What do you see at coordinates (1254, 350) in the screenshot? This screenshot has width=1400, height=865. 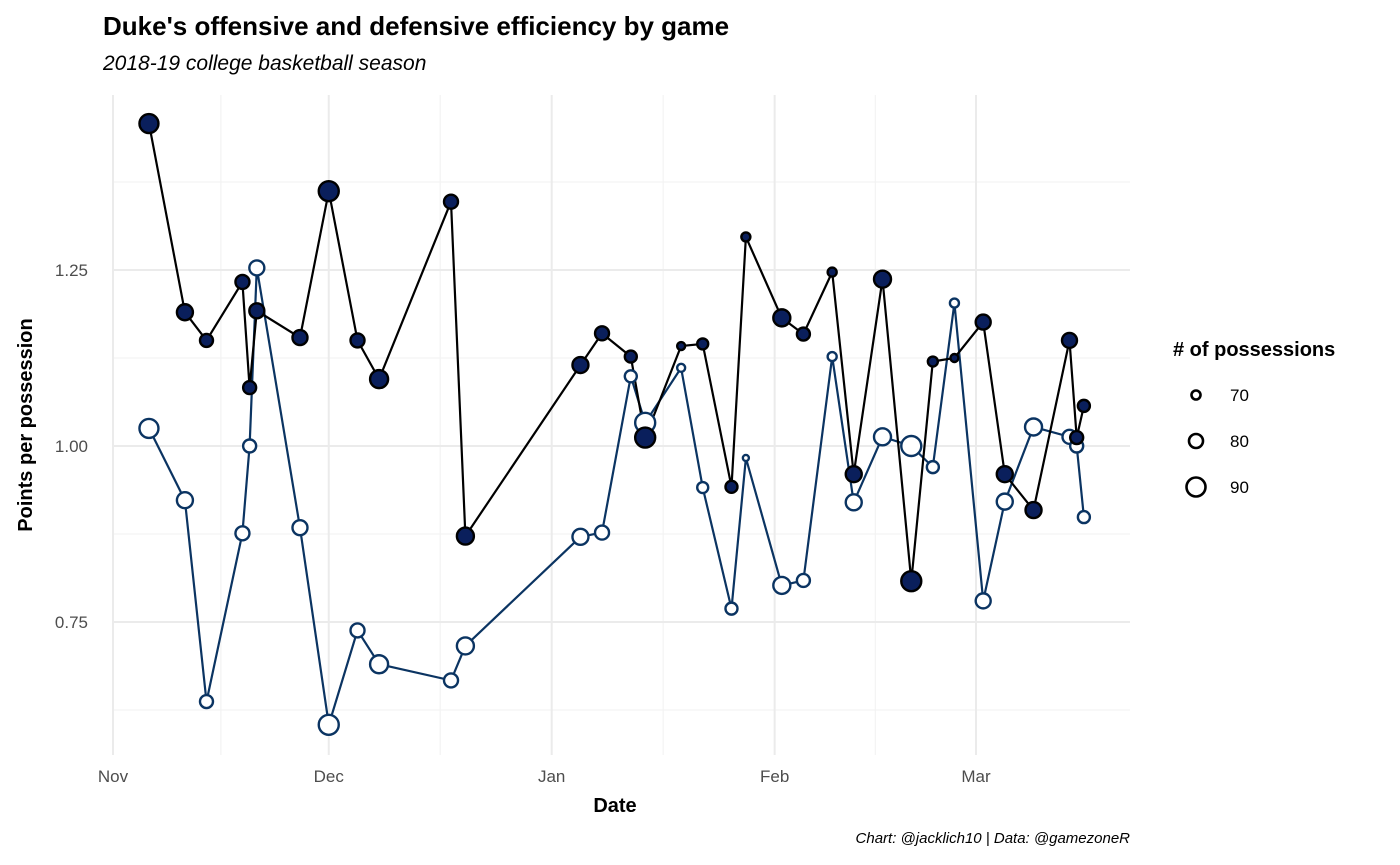 I see `legend-title: # of possessions` at bounding box center [1254, 350].